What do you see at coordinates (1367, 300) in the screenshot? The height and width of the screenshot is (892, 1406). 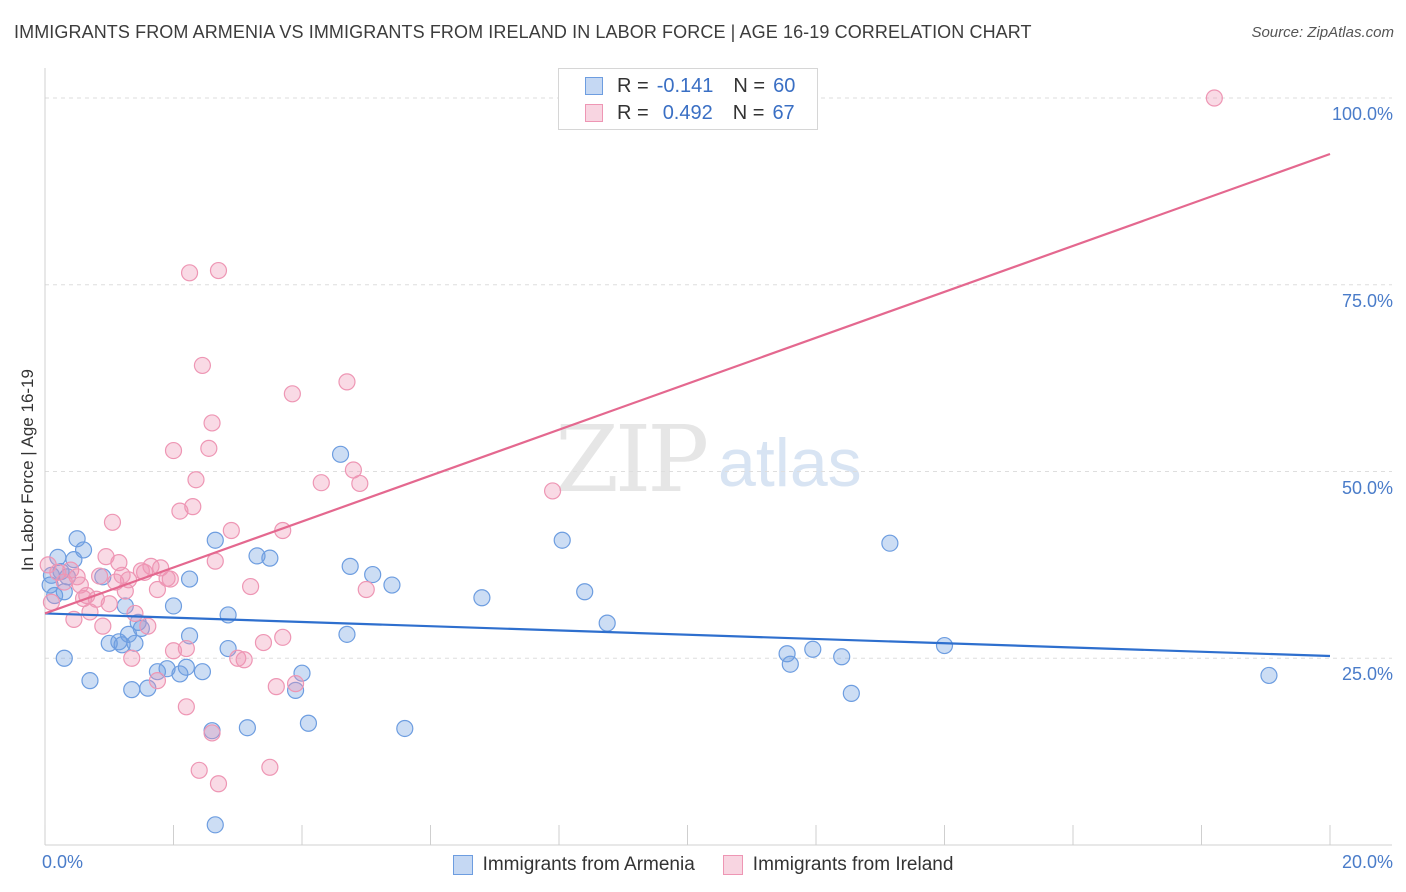 I see `y-tick-label: 75.0%` at bounding box center [1367, 300].